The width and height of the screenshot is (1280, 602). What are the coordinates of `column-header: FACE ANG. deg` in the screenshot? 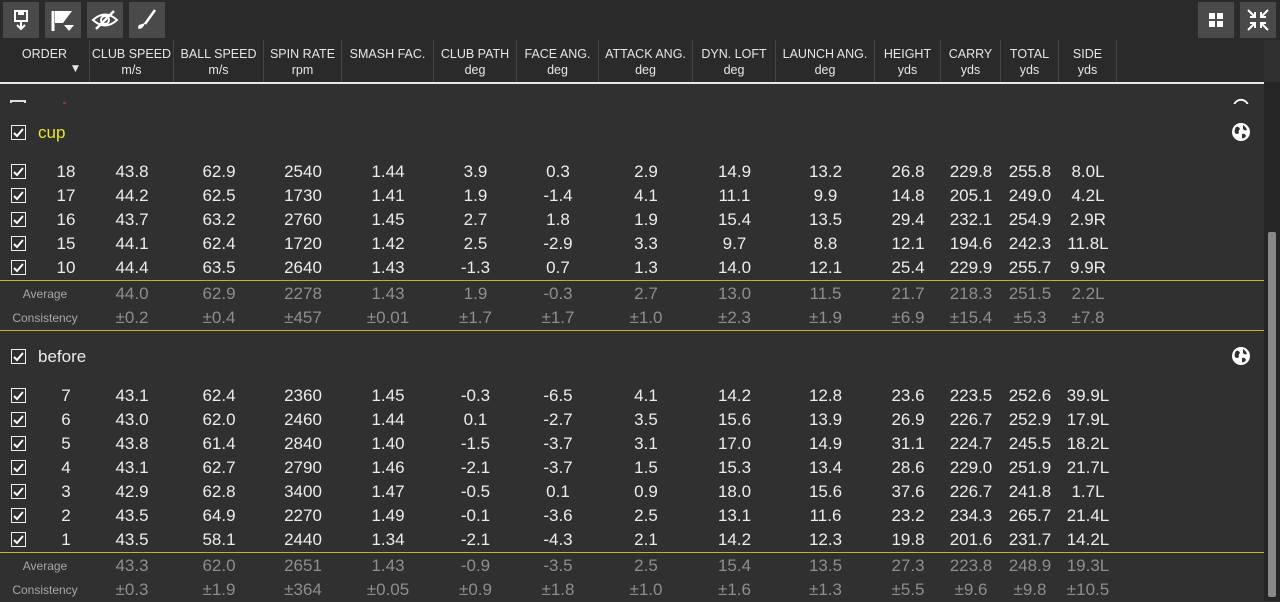 It's located at (558, 61).